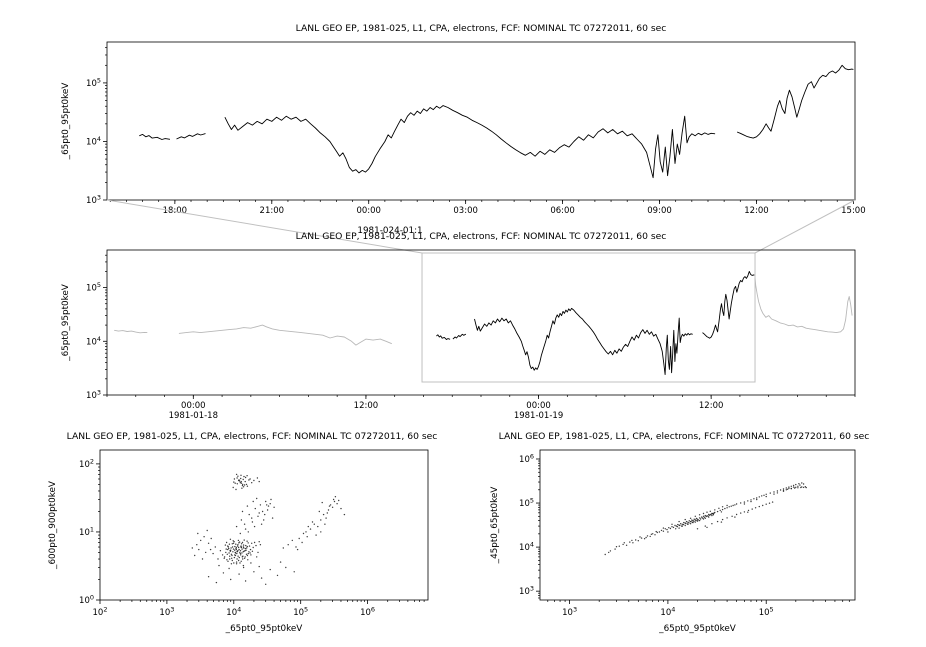 Image resolution: width=926 pixels, height=647 pixels. Describe the element at coordinates (698, 609) in the screenshot. I see `x-axis-ticks: 10³ 10⁴ 10⁵` at that location.